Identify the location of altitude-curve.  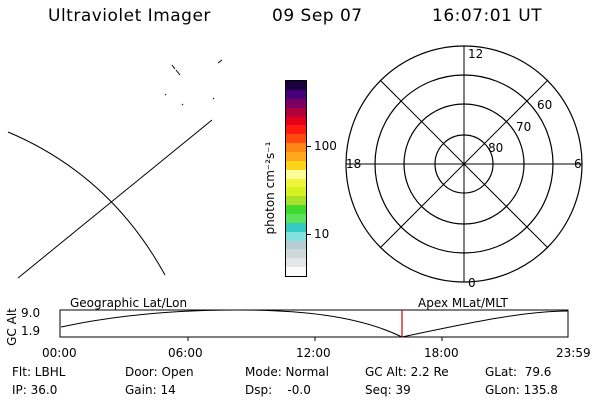
(314, 323).